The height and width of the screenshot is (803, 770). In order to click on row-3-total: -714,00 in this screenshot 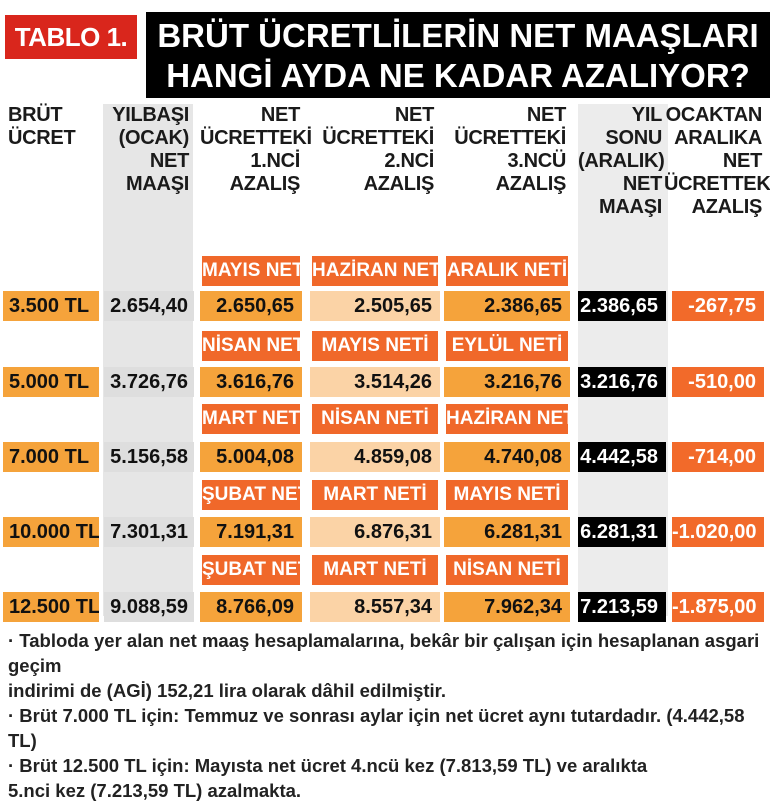, I will do `click(718, 457)`.